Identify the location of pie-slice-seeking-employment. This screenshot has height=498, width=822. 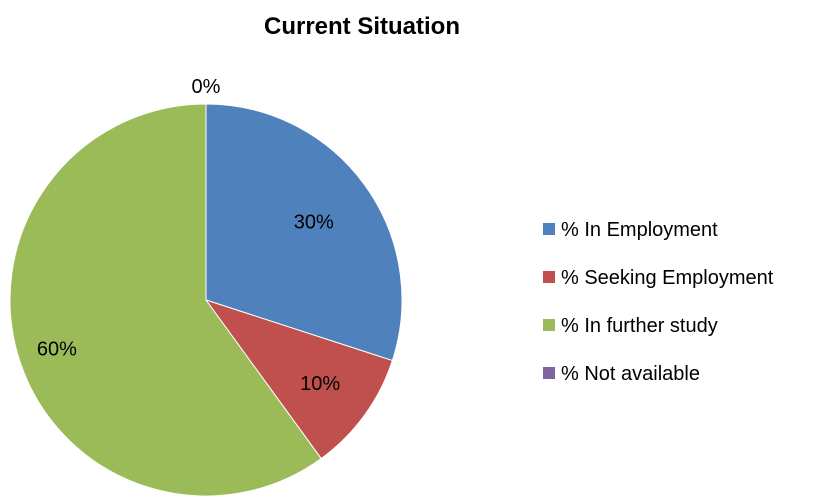
(299, 379).